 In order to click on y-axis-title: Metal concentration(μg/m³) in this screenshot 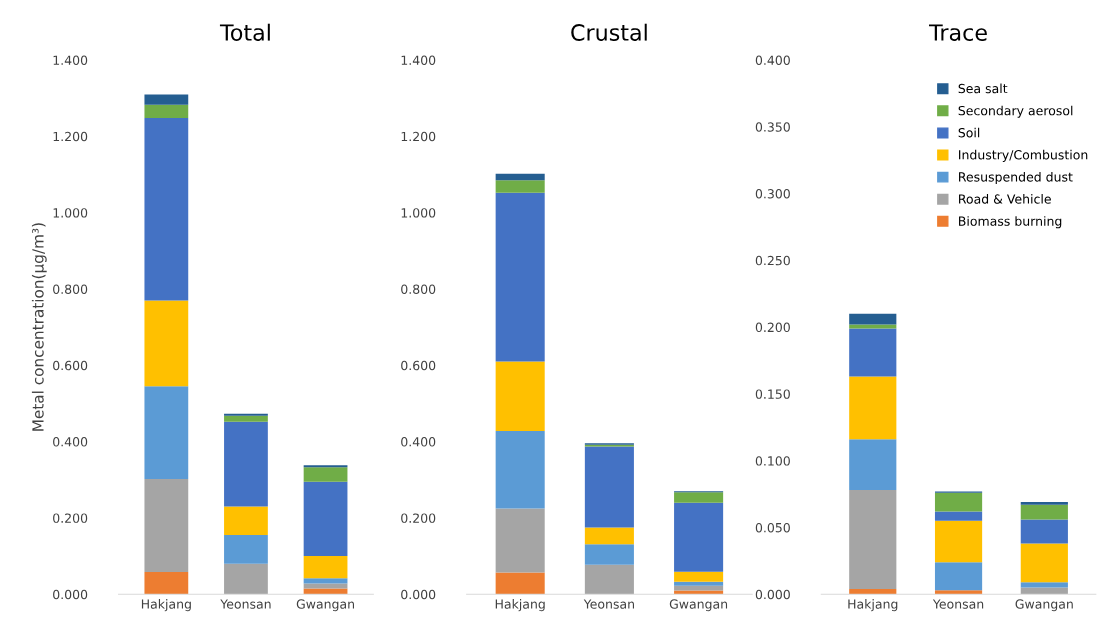, I will do `click(39, 327)`.